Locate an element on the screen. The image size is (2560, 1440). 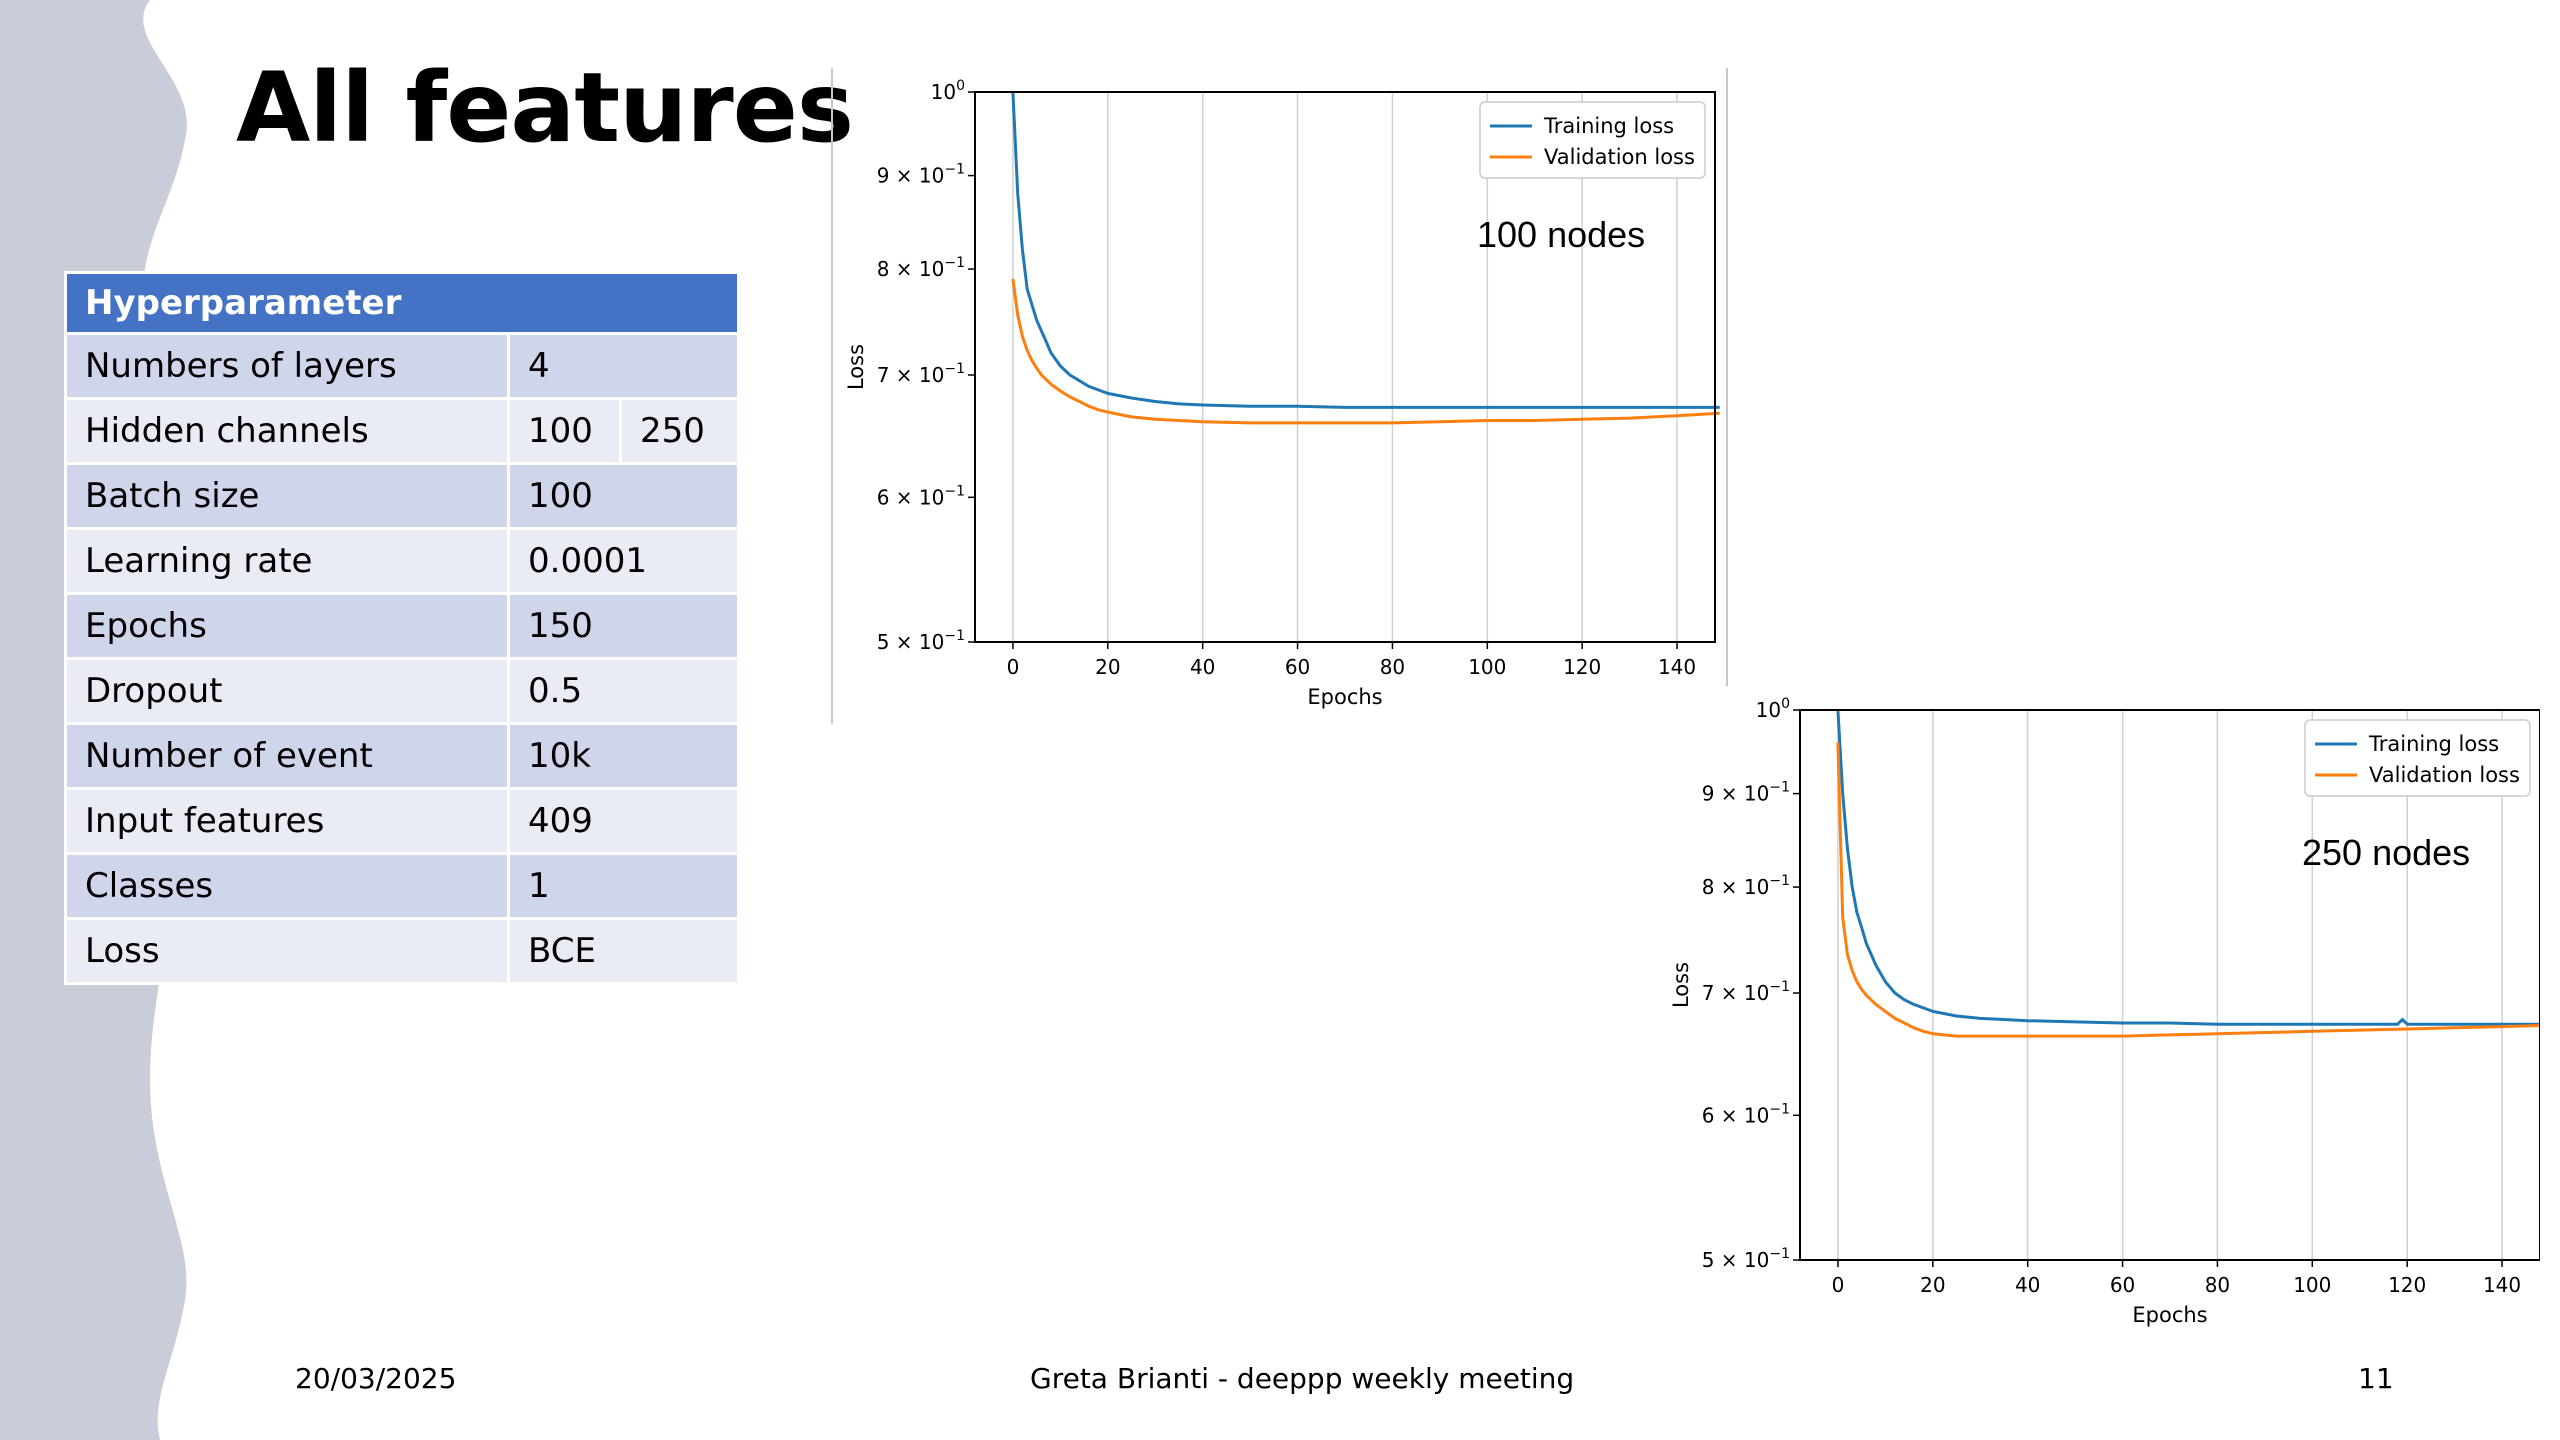
table-row: Input features 409 is located at coordinates (402, 821).